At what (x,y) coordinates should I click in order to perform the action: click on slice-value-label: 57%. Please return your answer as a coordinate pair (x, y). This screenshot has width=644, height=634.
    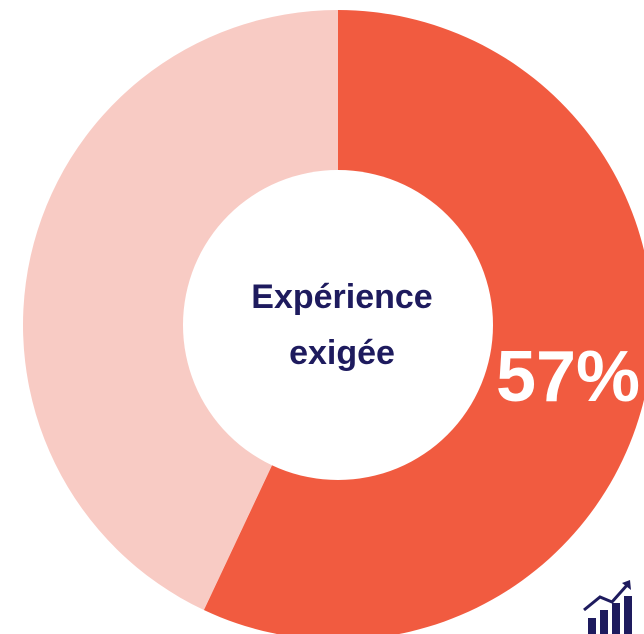
    Looking at the image, I should click on (568, 377).